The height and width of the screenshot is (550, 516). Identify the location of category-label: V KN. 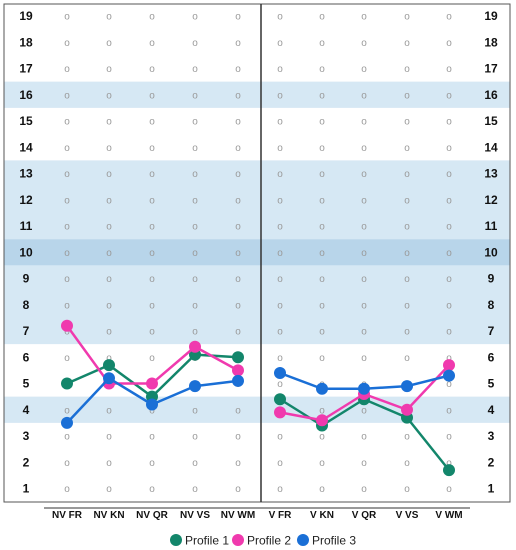
(322, 515).